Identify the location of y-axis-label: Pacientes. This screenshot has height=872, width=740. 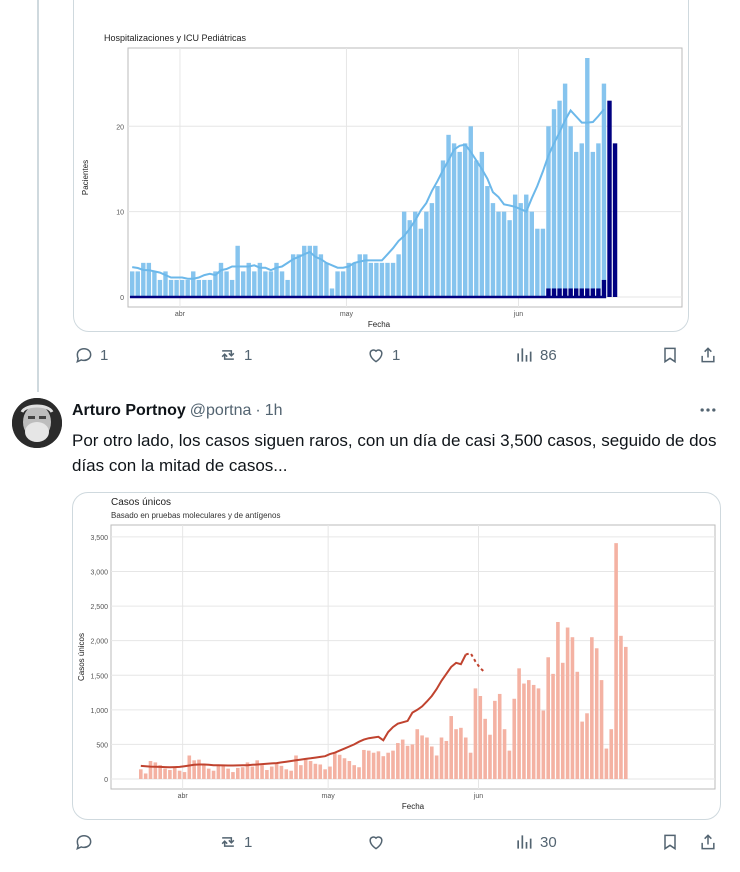
(85, 177).